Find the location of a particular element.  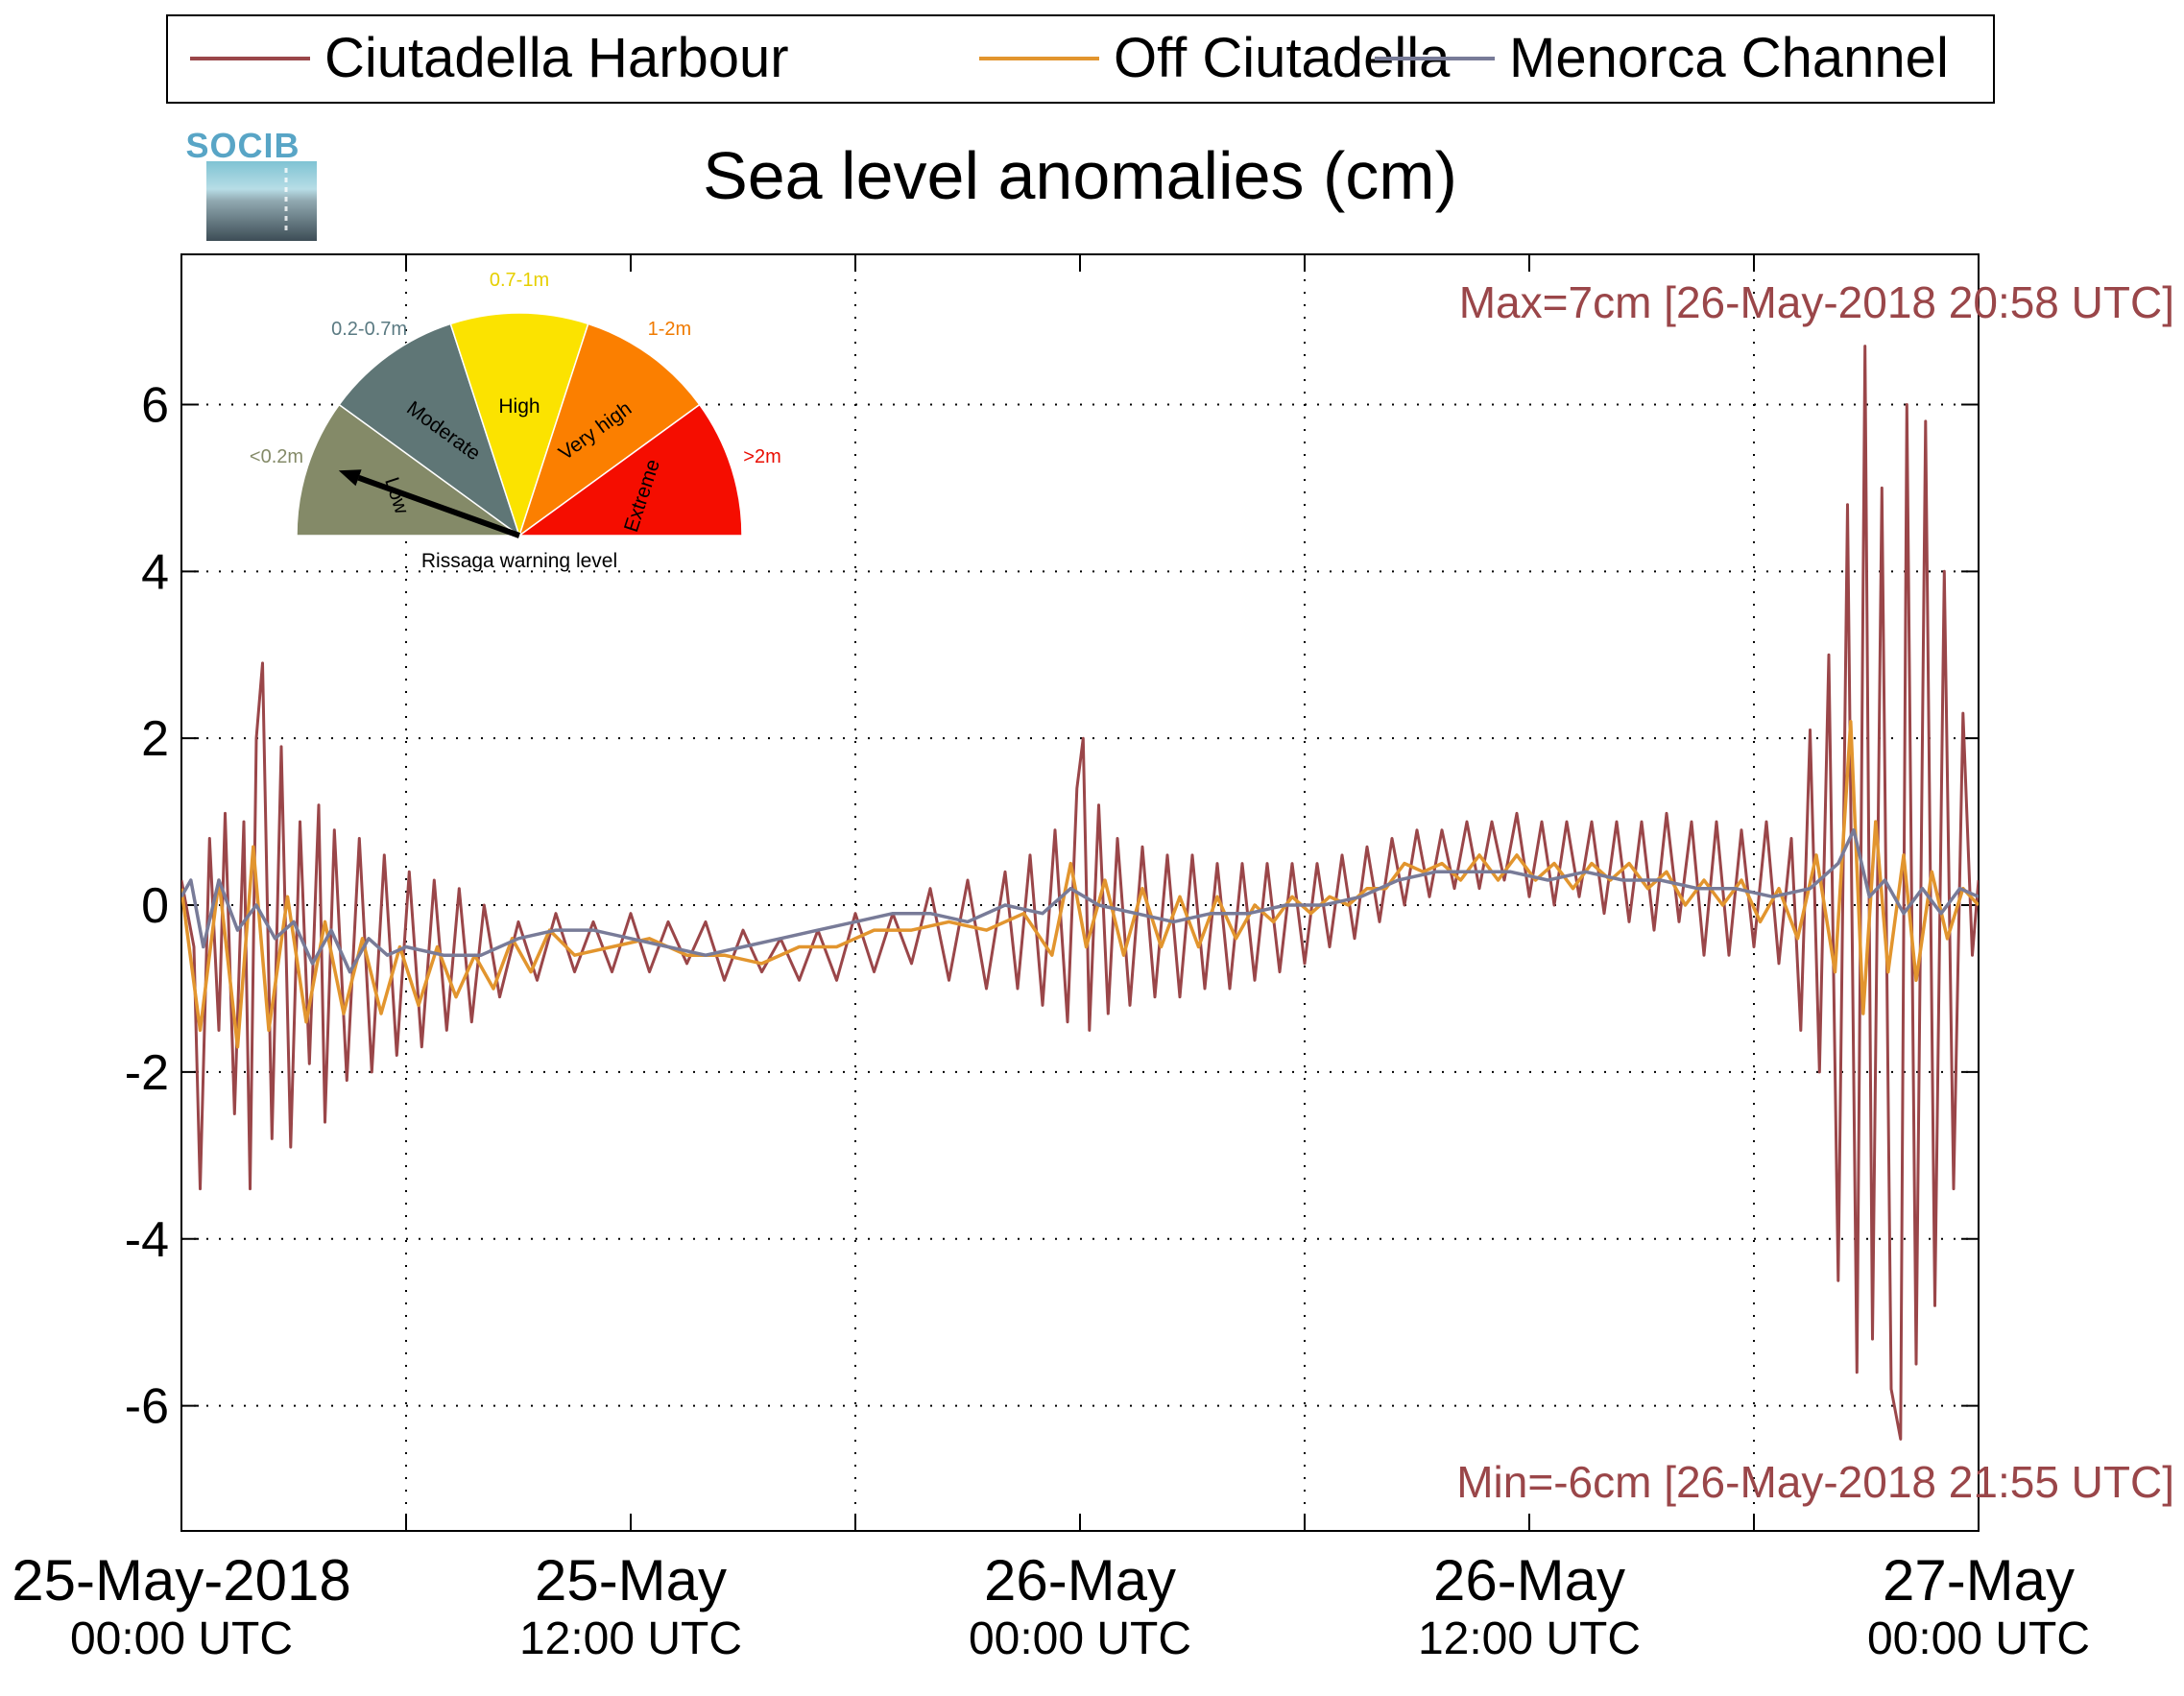

y-tick-label: -4 is located at coordinates (147, 1240).